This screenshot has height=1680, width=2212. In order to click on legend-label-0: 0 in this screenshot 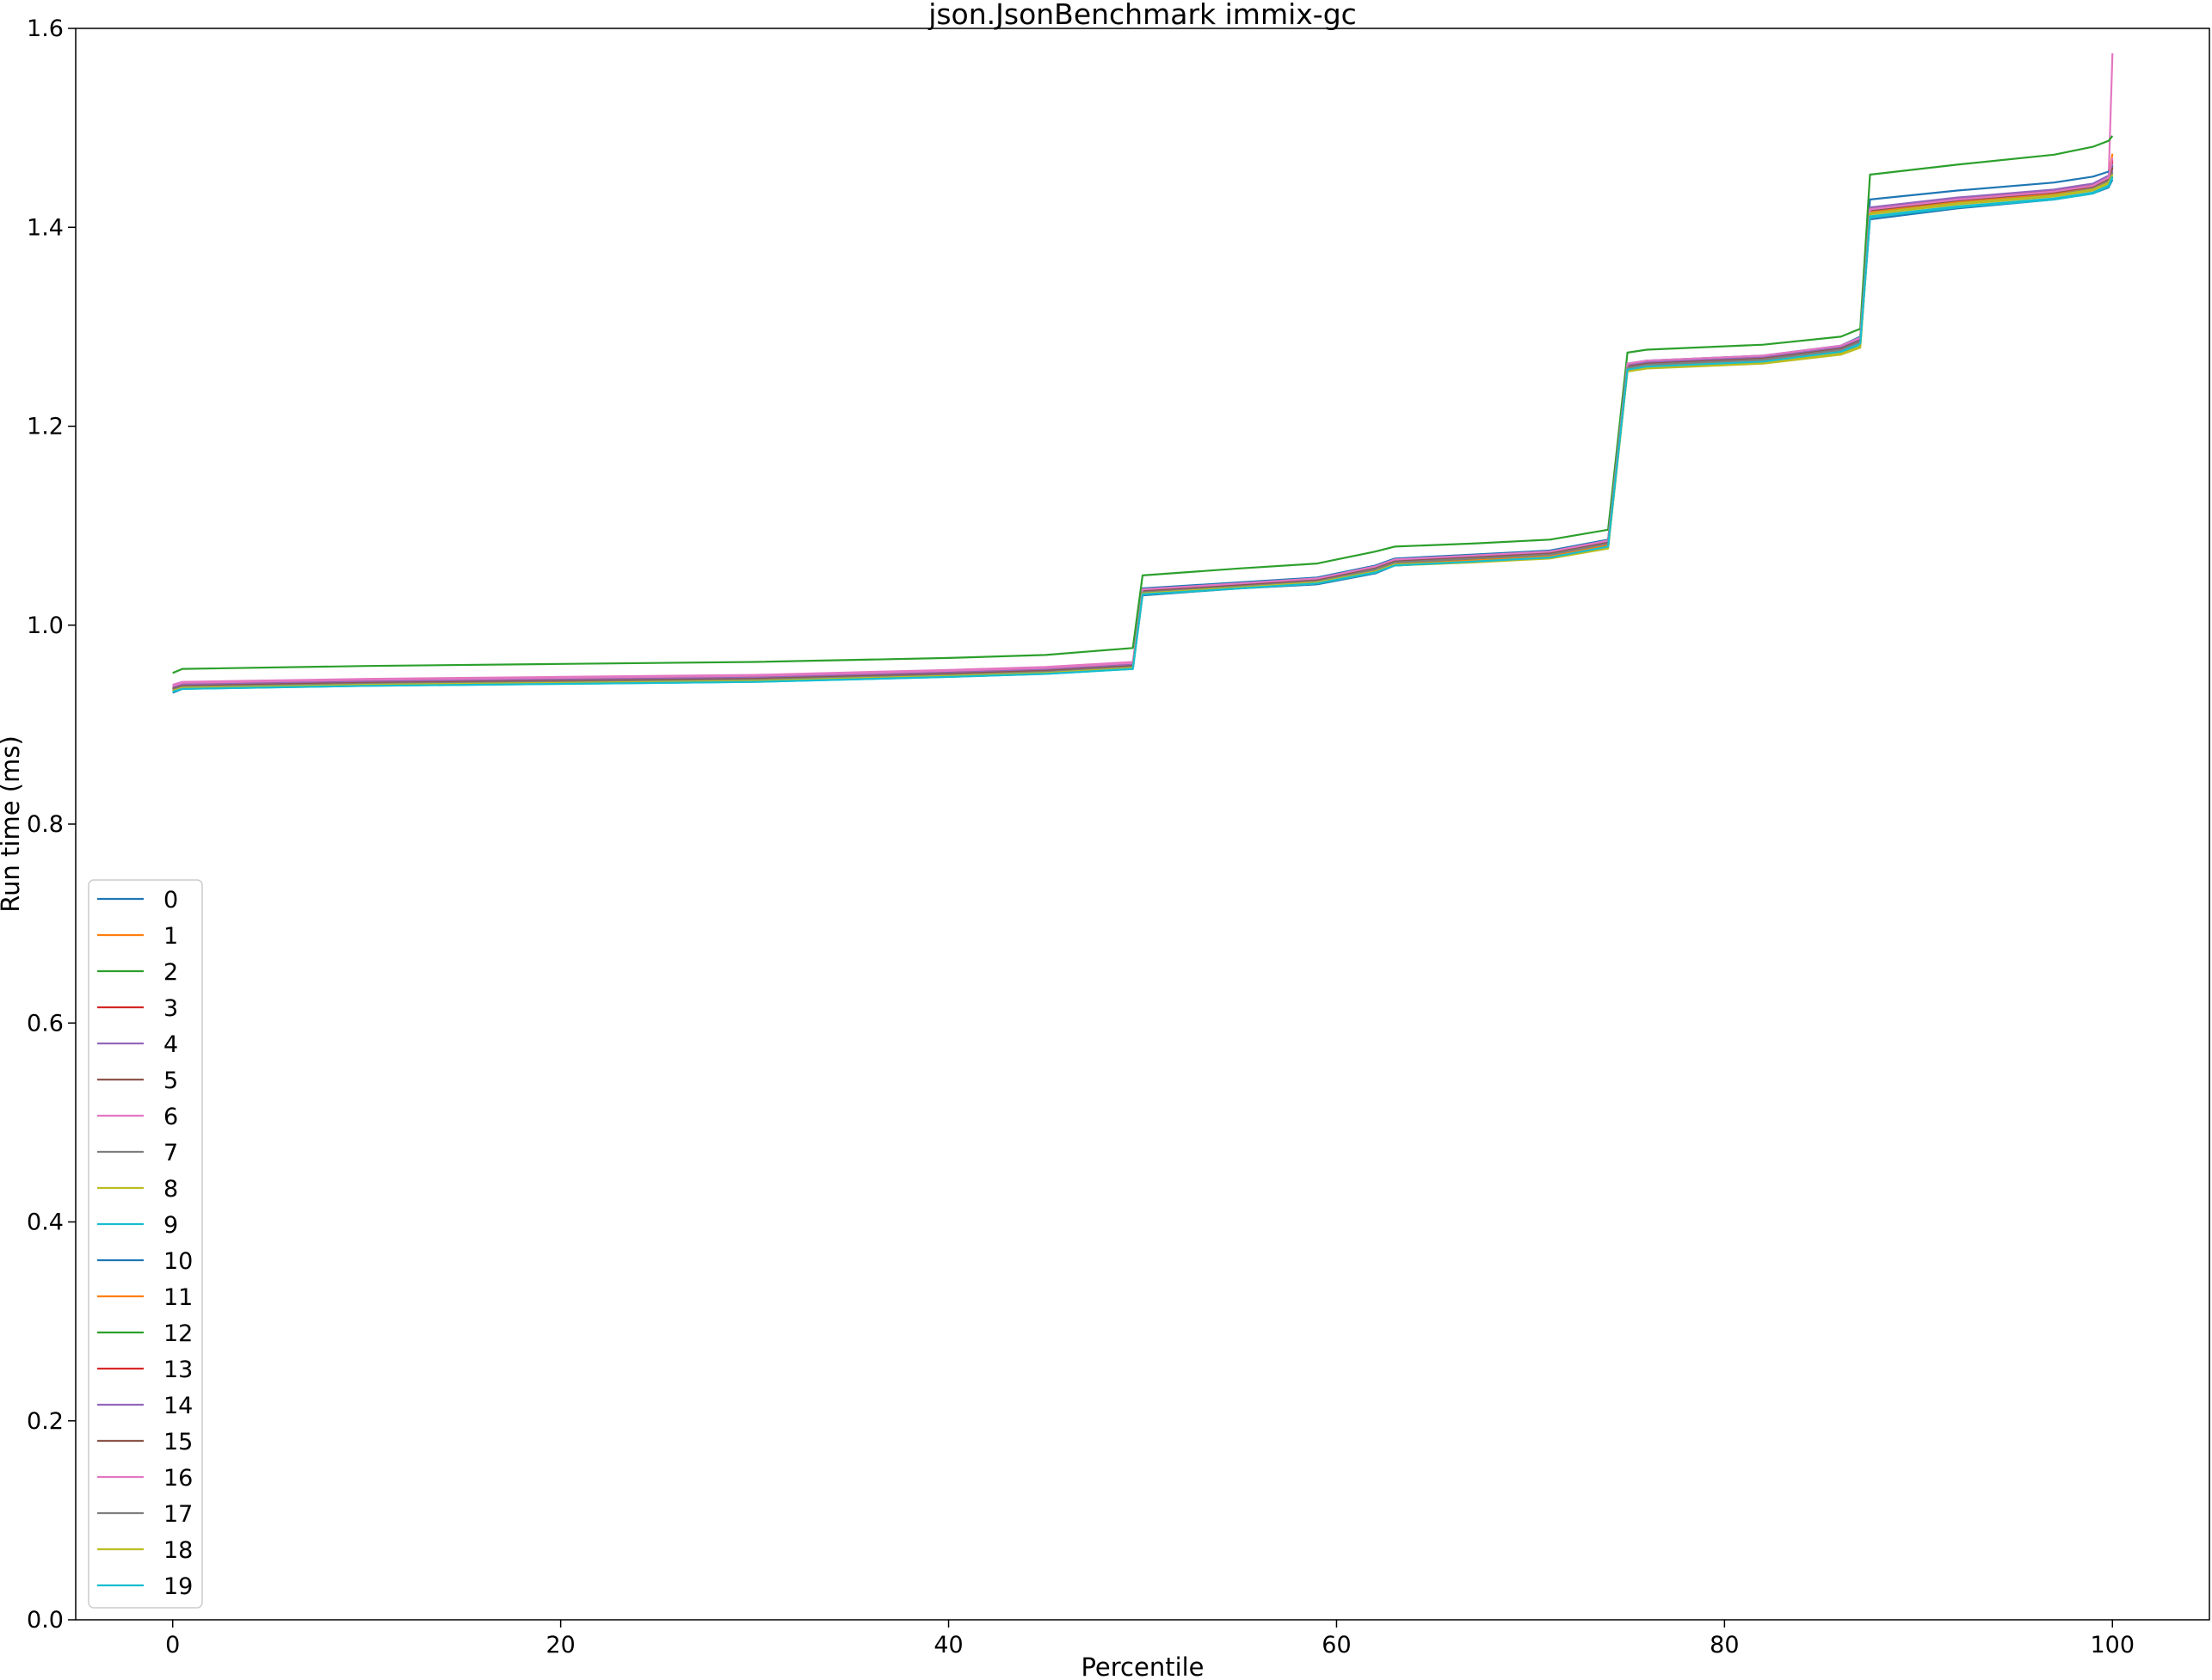, I will do `click(171, 901)`.